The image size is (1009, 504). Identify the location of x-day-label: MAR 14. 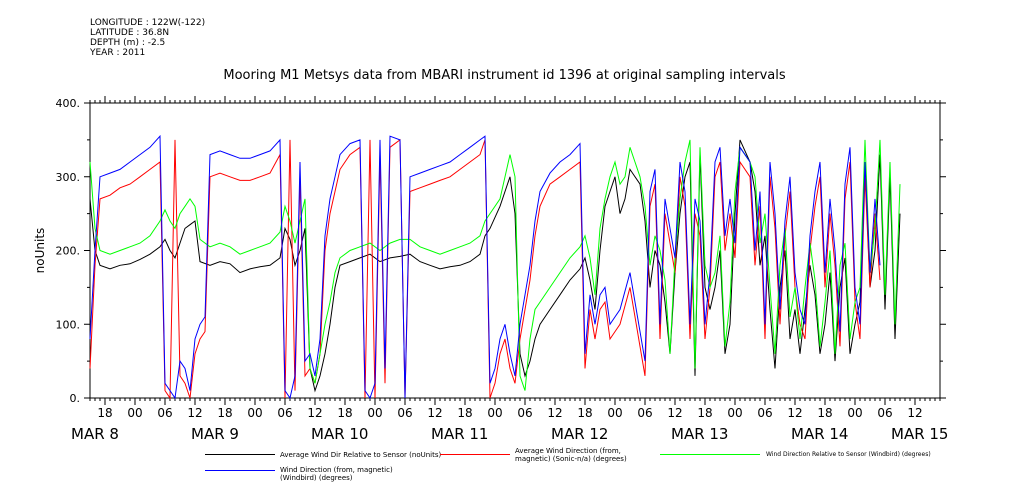
(819, 434).